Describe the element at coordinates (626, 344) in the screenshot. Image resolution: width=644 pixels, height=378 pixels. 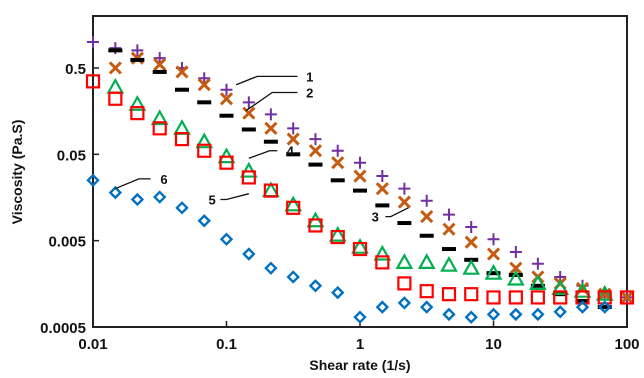
I see `x-tick-label: 100` at that location.